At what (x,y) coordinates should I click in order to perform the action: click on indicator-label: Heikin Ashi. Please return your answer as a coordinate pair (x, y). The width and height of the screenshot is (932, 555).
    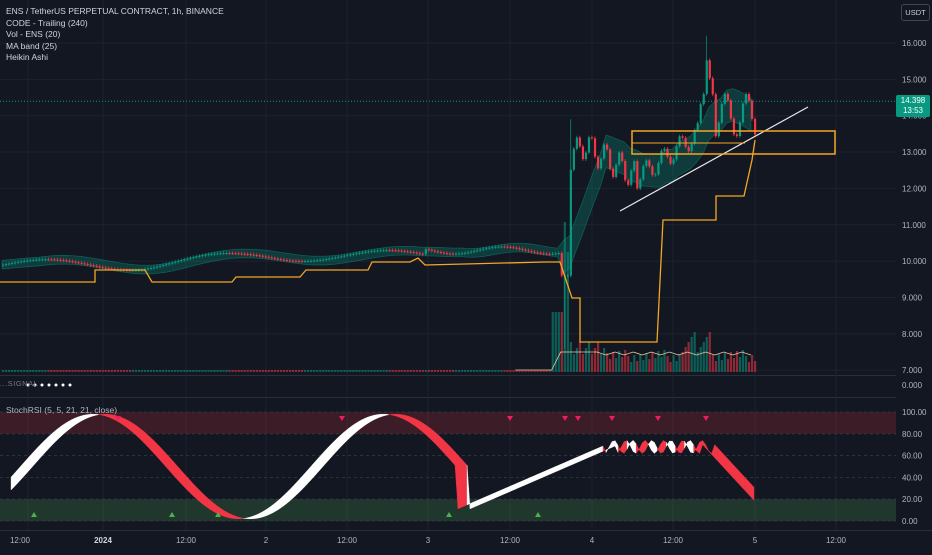
    Looking at the image, I should click on (27, 57).